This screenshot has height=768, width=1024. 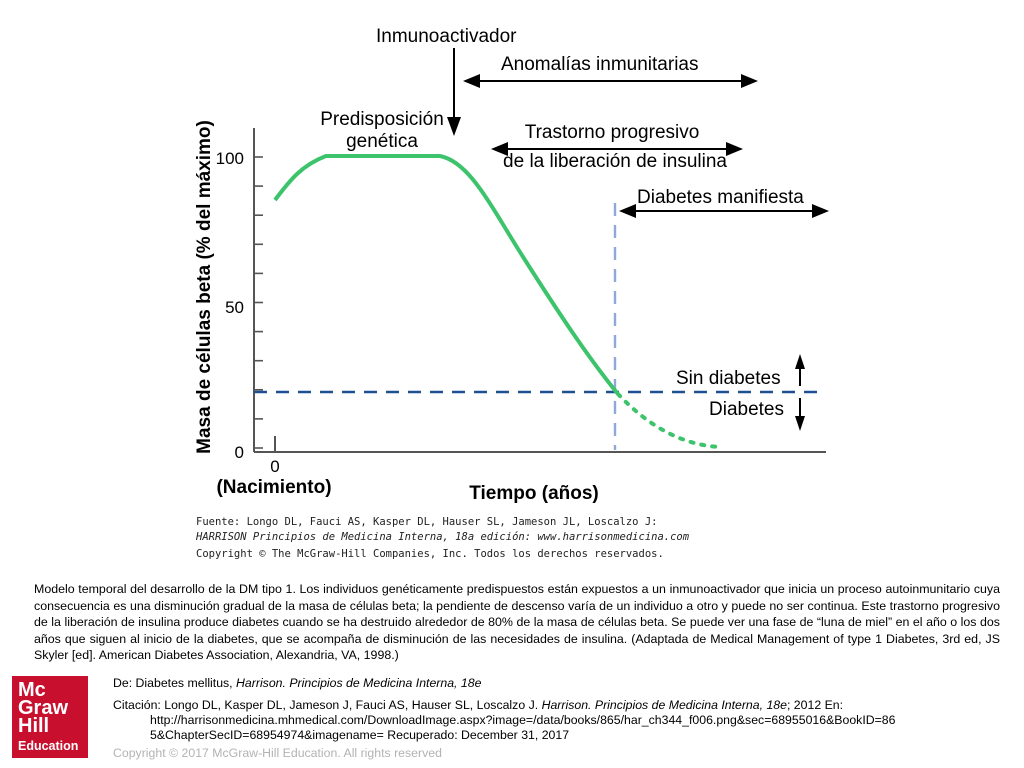 What do you see at coordinates (34, 726) in the screenshot?
I see `logo-line-3: Hill` at bounding box center [34, 726].